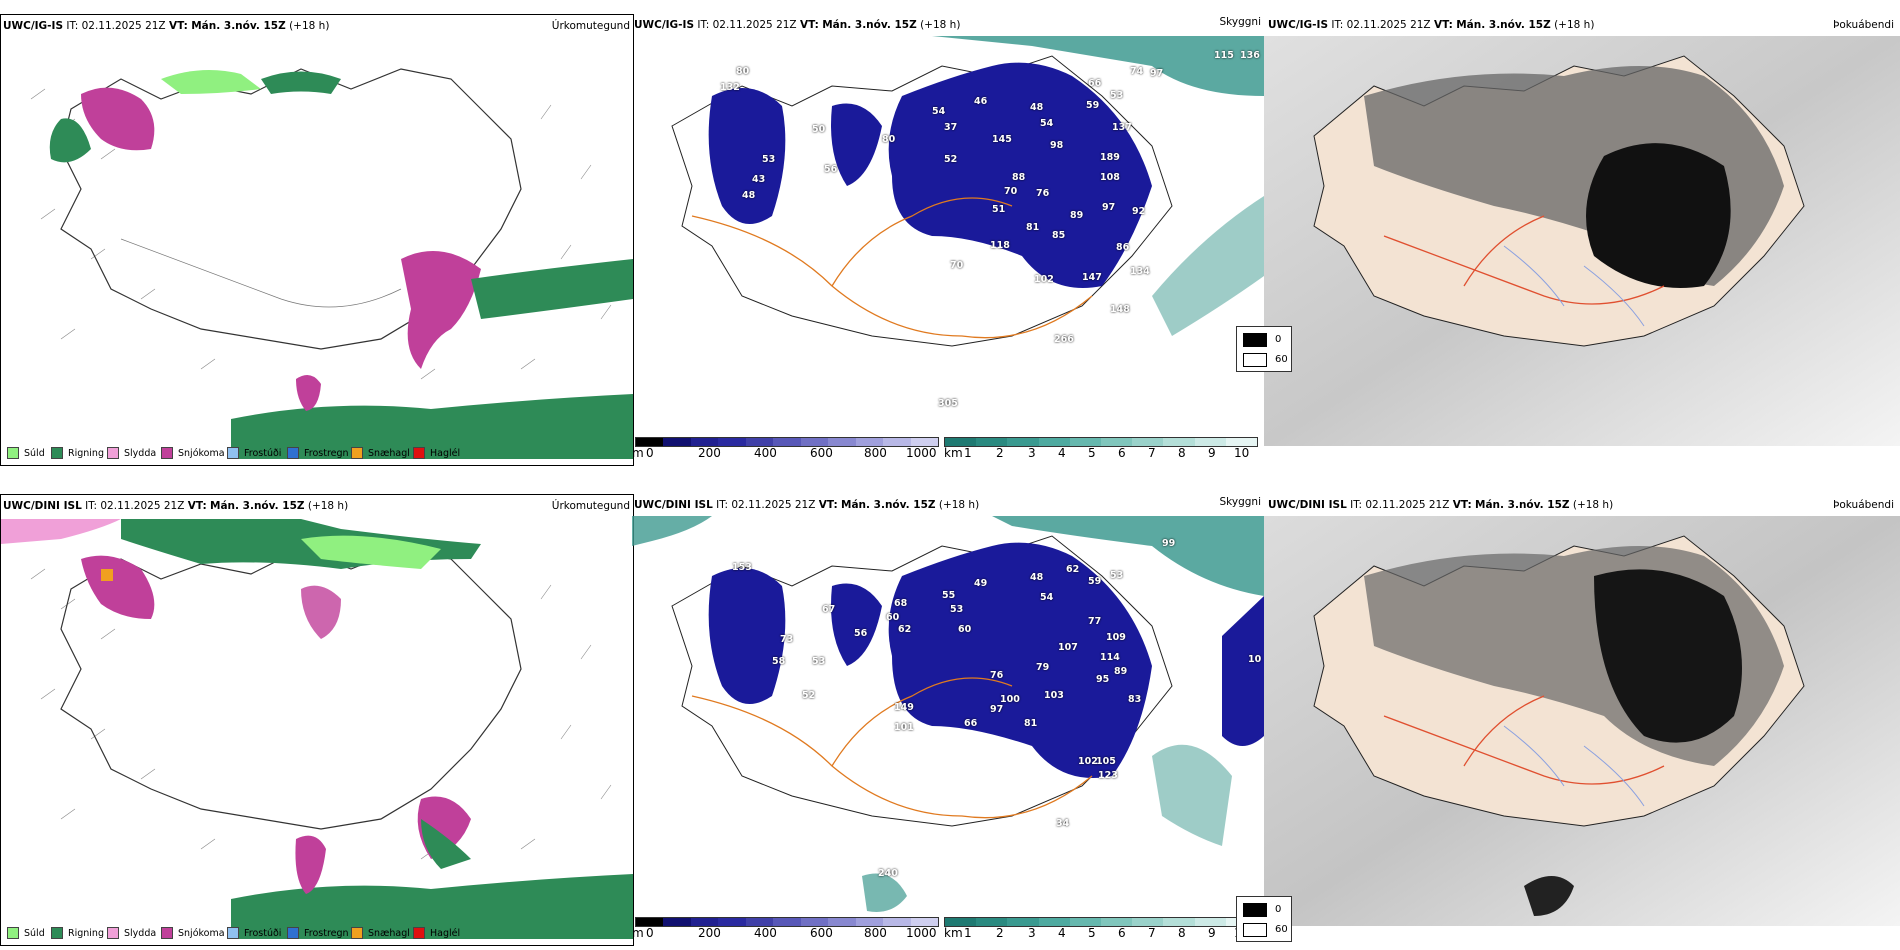 This screenshot has height=950, width=1900. What do you see at coordinates (1224, 55) in the screenshot?
I see `cloud-number: 115` at bounding box center [1224, 55].